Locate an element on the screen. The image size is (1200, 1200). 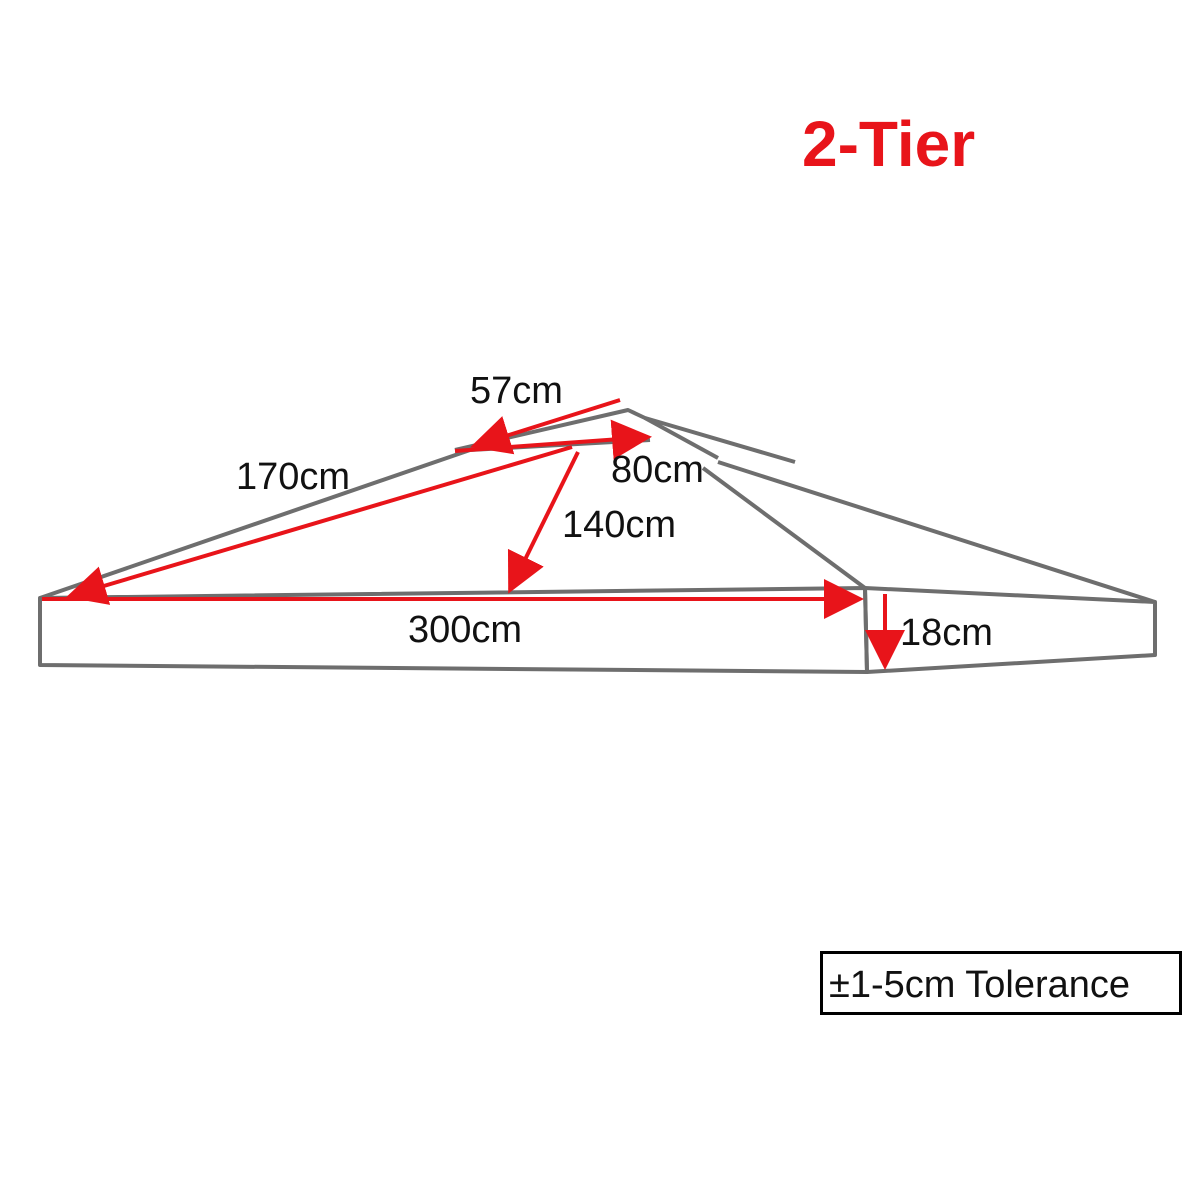
arrow-80cm is located at coordinates (553, 439).